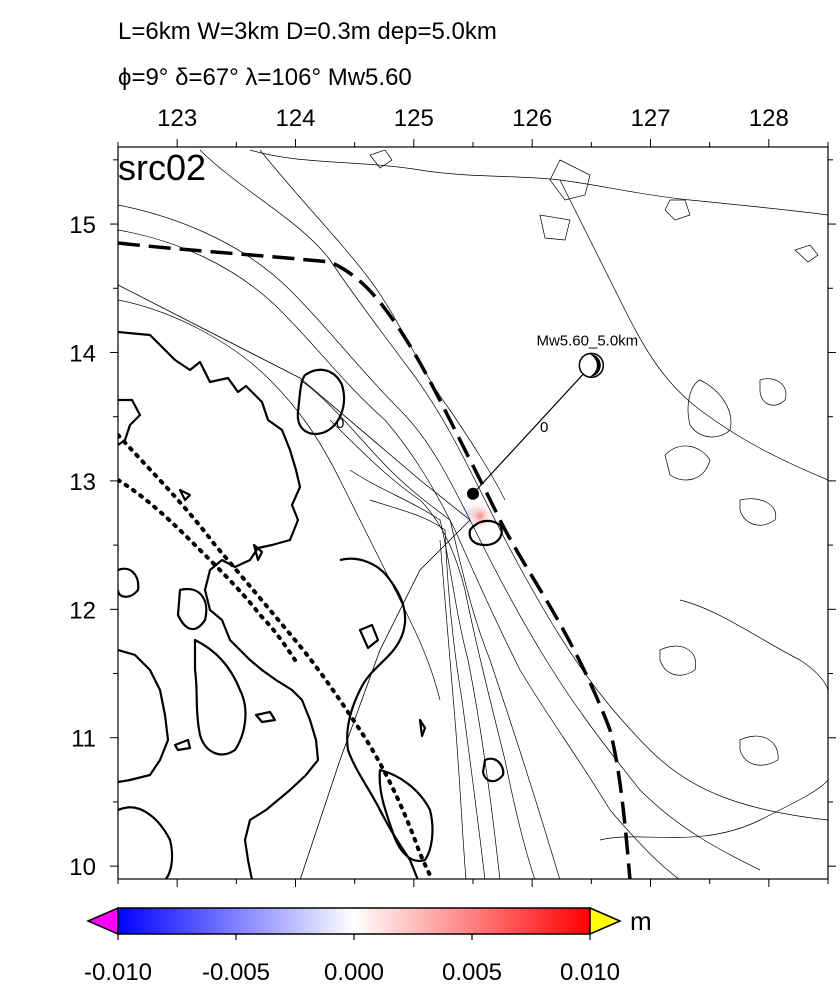 This screenshot has height=996, width=840. Describe the element at coordinates (354, 921) in the screenshot. I see `colorbar-gradient` at that location.